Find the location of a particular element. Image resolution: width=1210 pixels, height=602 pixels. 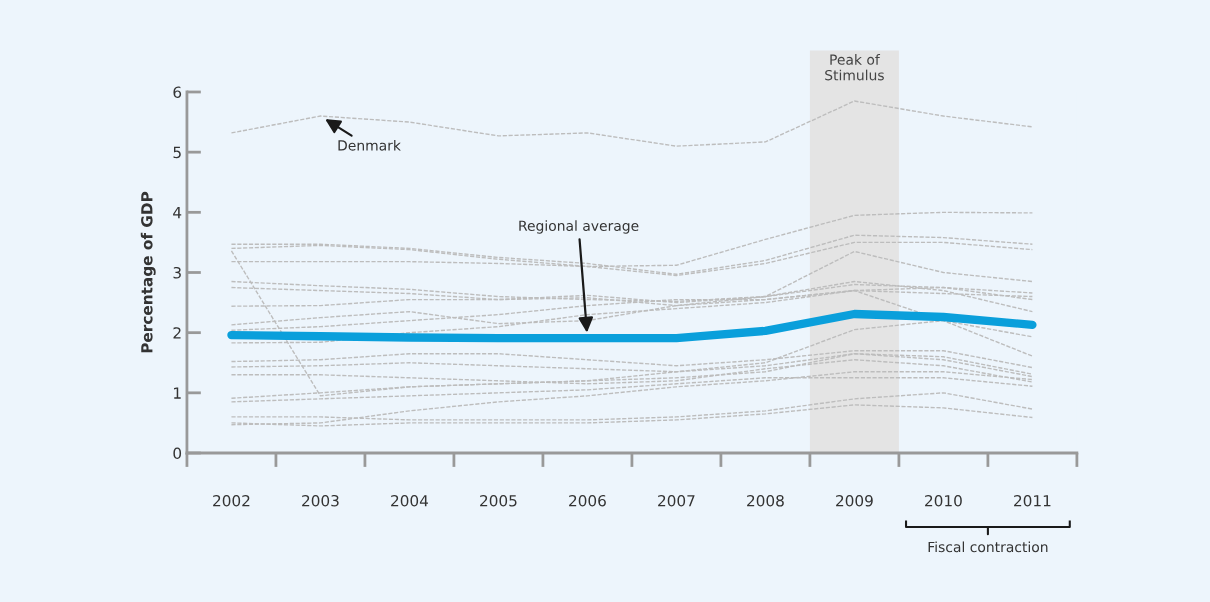

y-tick-label: 3 is located at coordinates (177, 272).